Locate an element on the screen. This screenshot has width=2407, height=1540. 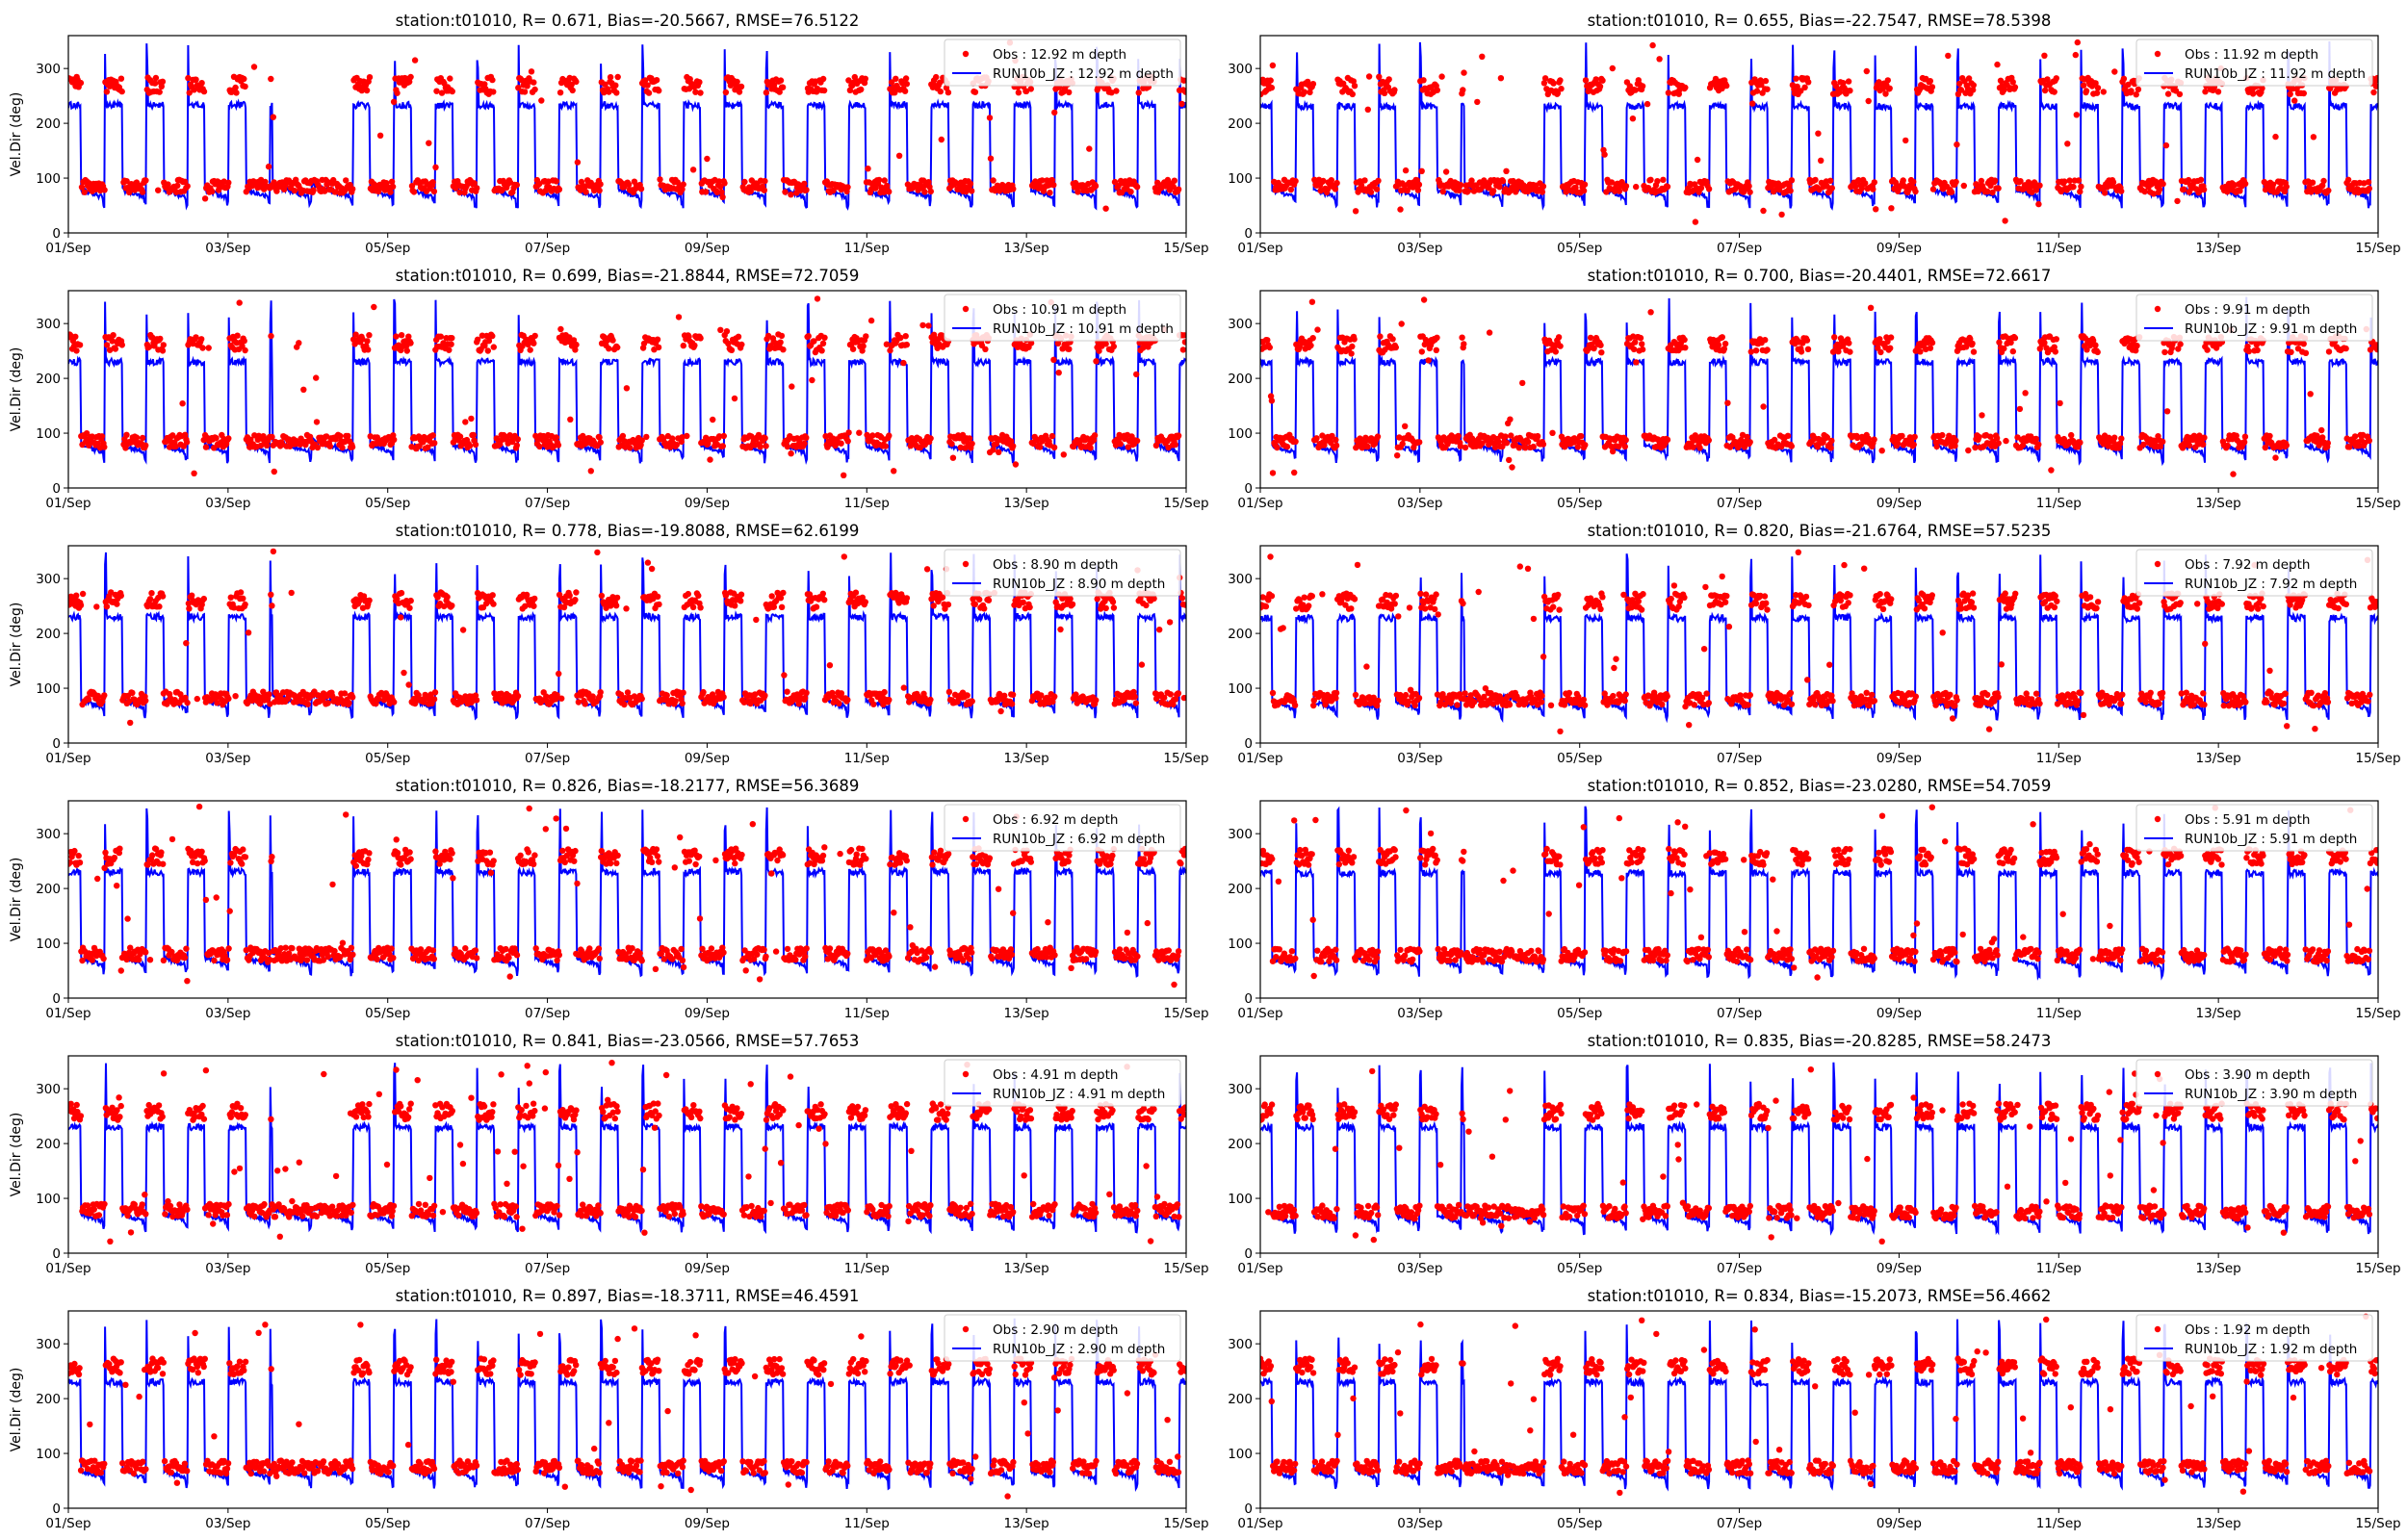
x-tick-label: 11/Sep is located at coordinates (867, 503).